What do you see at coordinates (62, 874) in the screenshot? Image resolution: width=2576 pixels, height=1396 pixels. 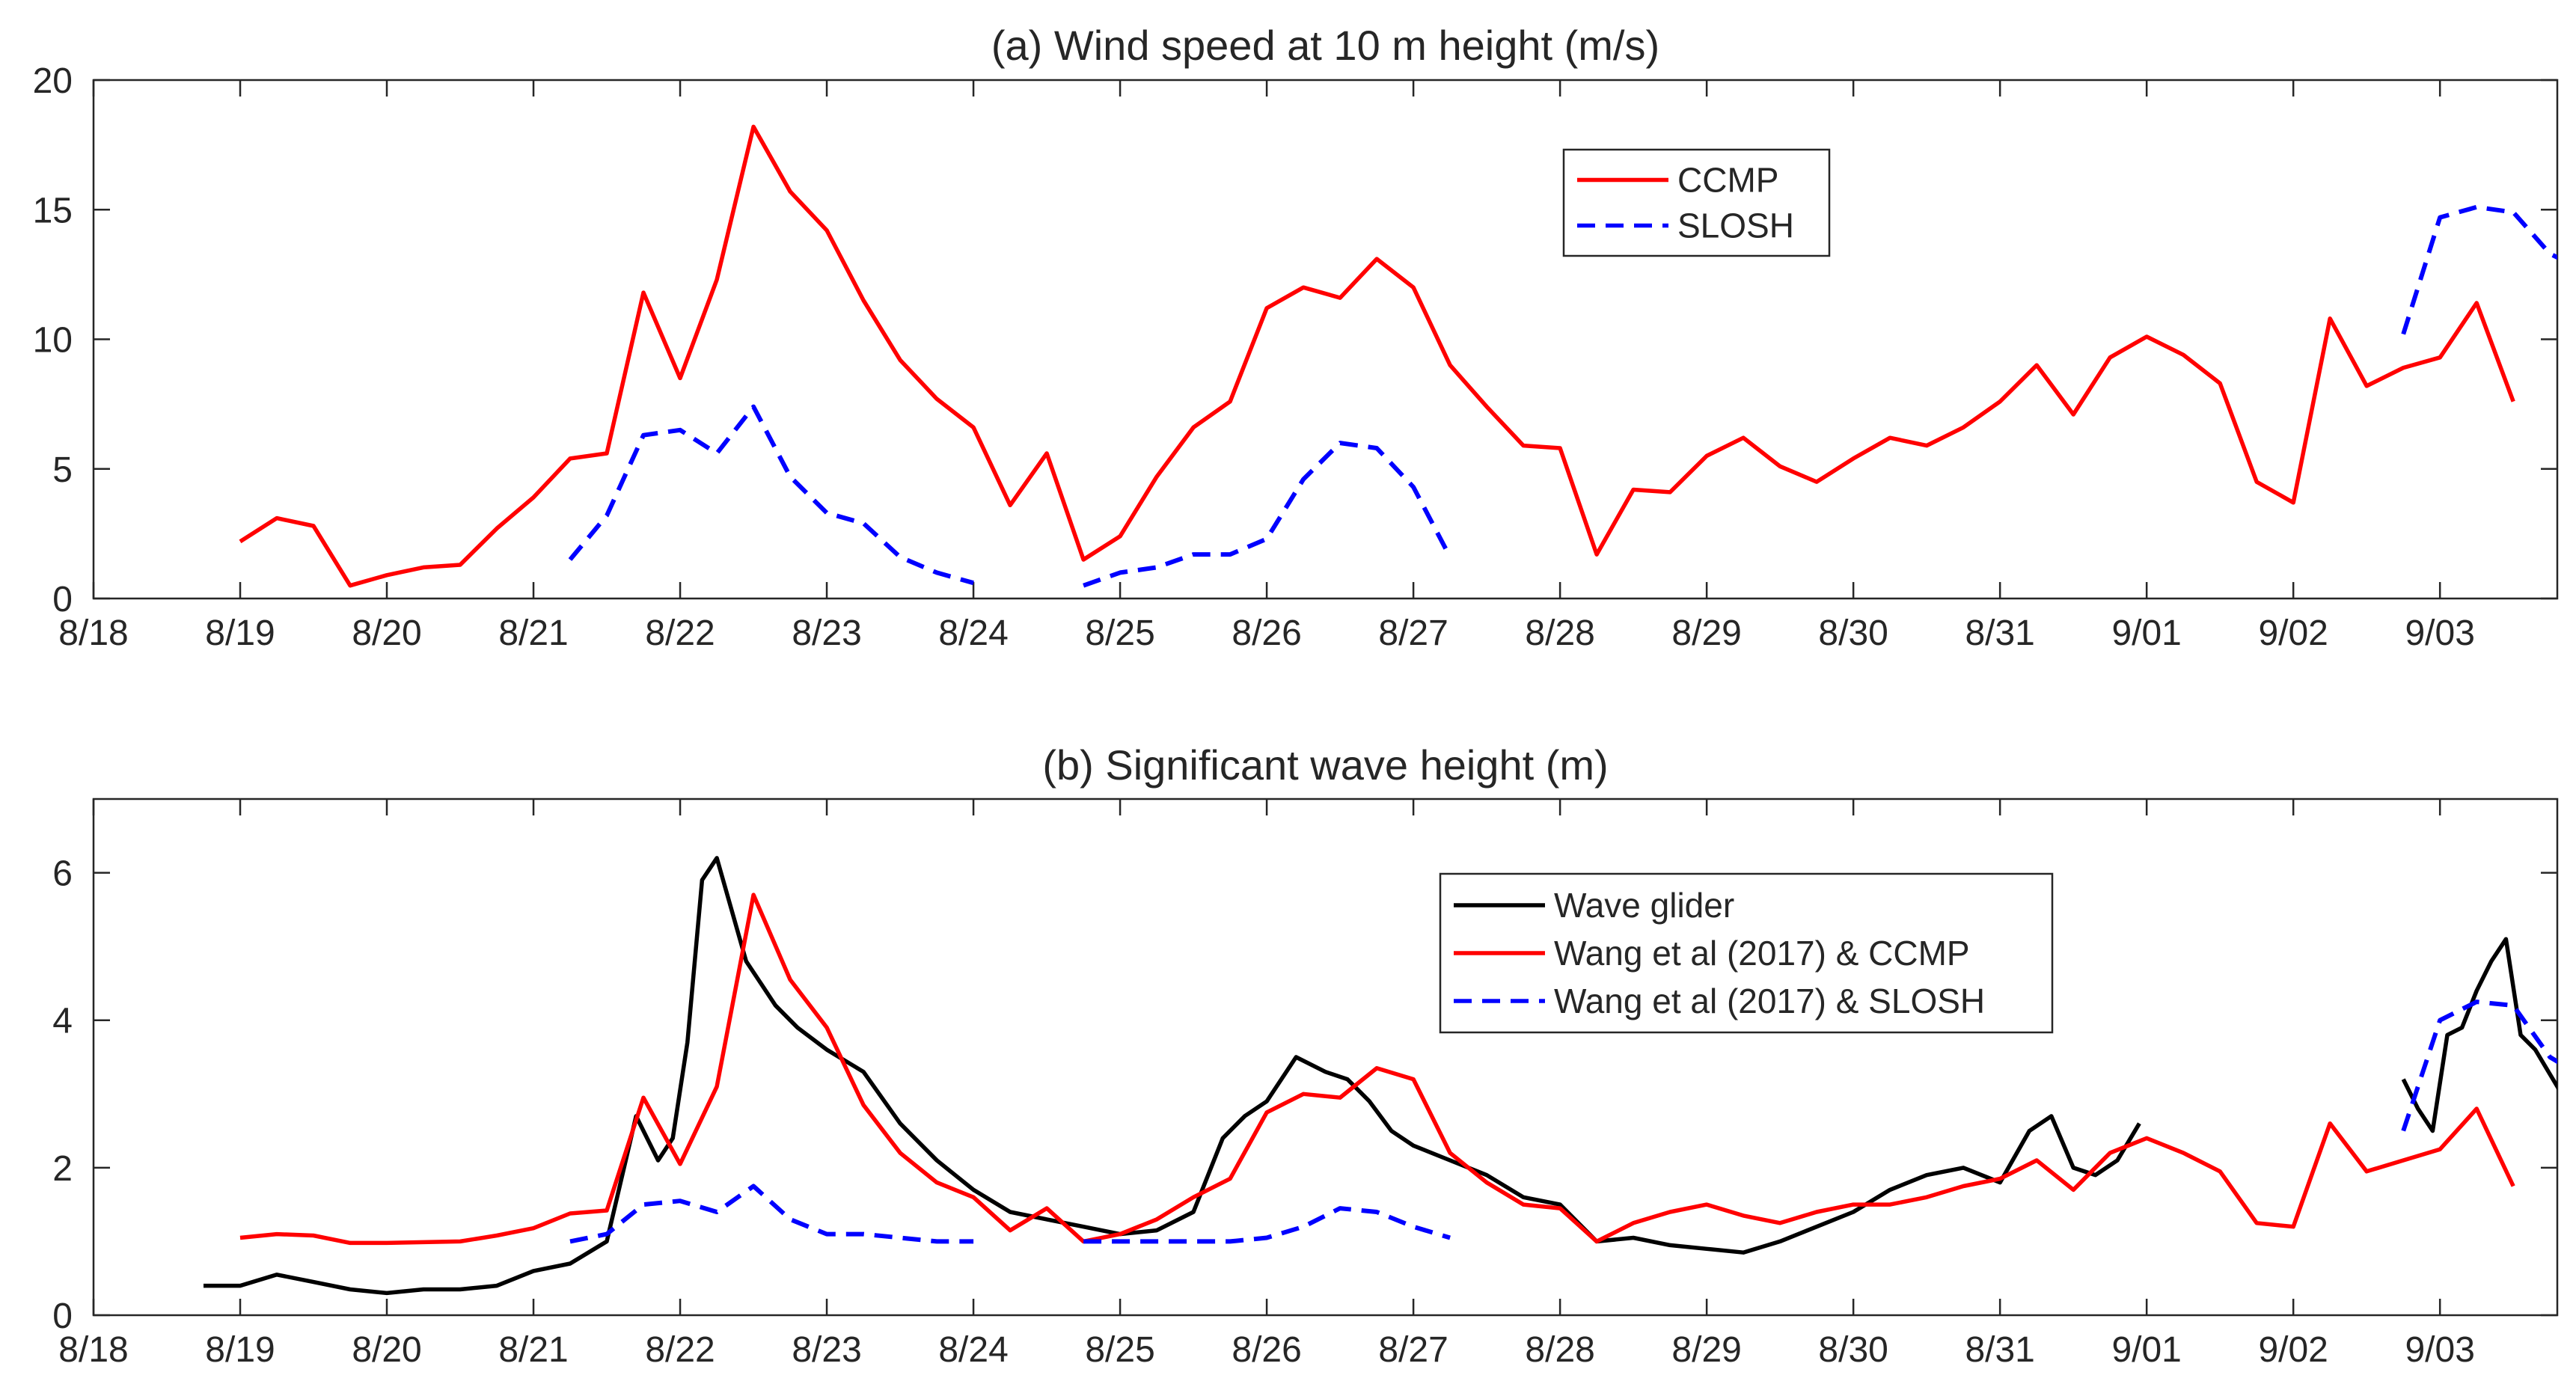 I see `y-tick-label: 6` at bounding box center [62, 874].